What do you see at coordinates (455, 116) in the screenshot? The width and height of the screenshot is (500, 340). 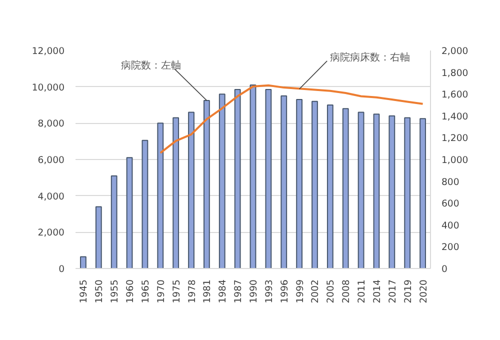 I see `y2-tick-label: 1,400` at bounding box center [455, 116].